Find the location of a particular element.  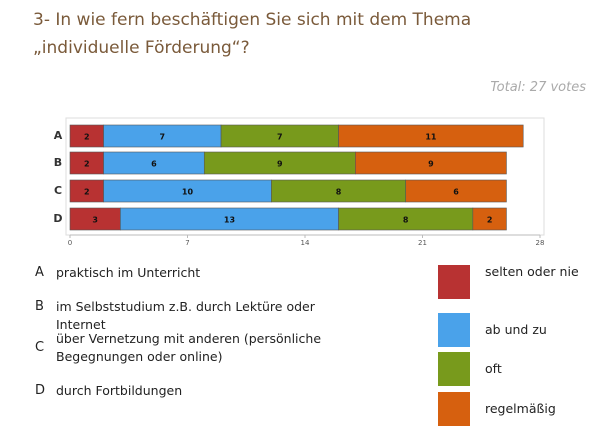

x-tick-label: 0 is located at coordinates (70, 243).